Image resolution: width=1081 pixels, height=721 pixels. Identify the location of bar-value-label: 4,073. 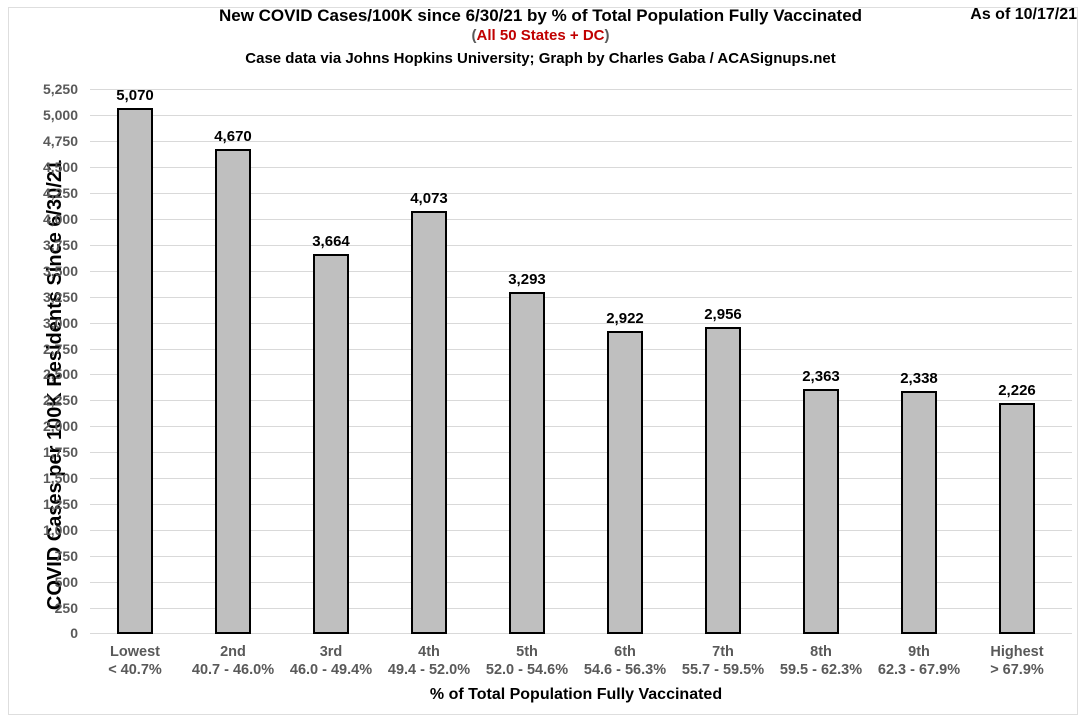
(429, 198).